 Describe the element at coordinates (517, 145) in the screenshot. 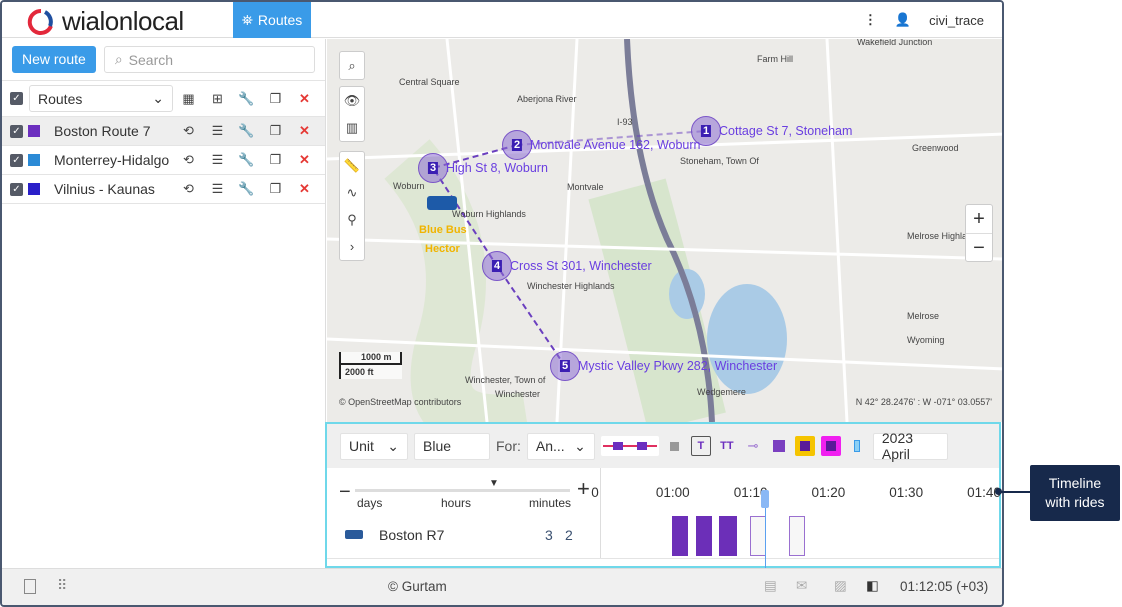

I see `route-point-marker: 2` at that location.